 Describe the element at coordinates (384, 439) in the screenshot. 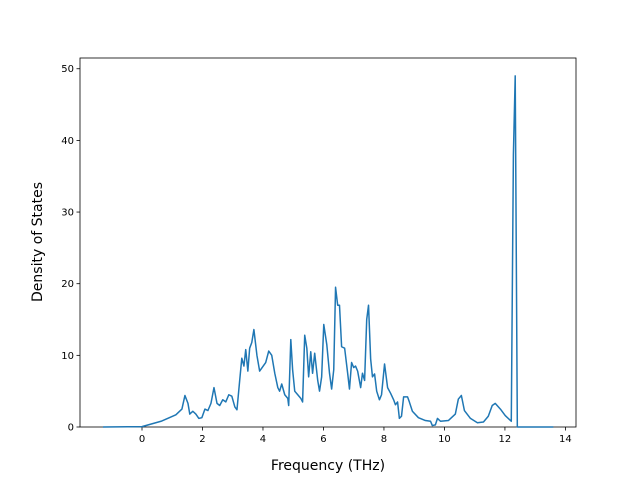

I see `x-tick-label: 8` at that location.